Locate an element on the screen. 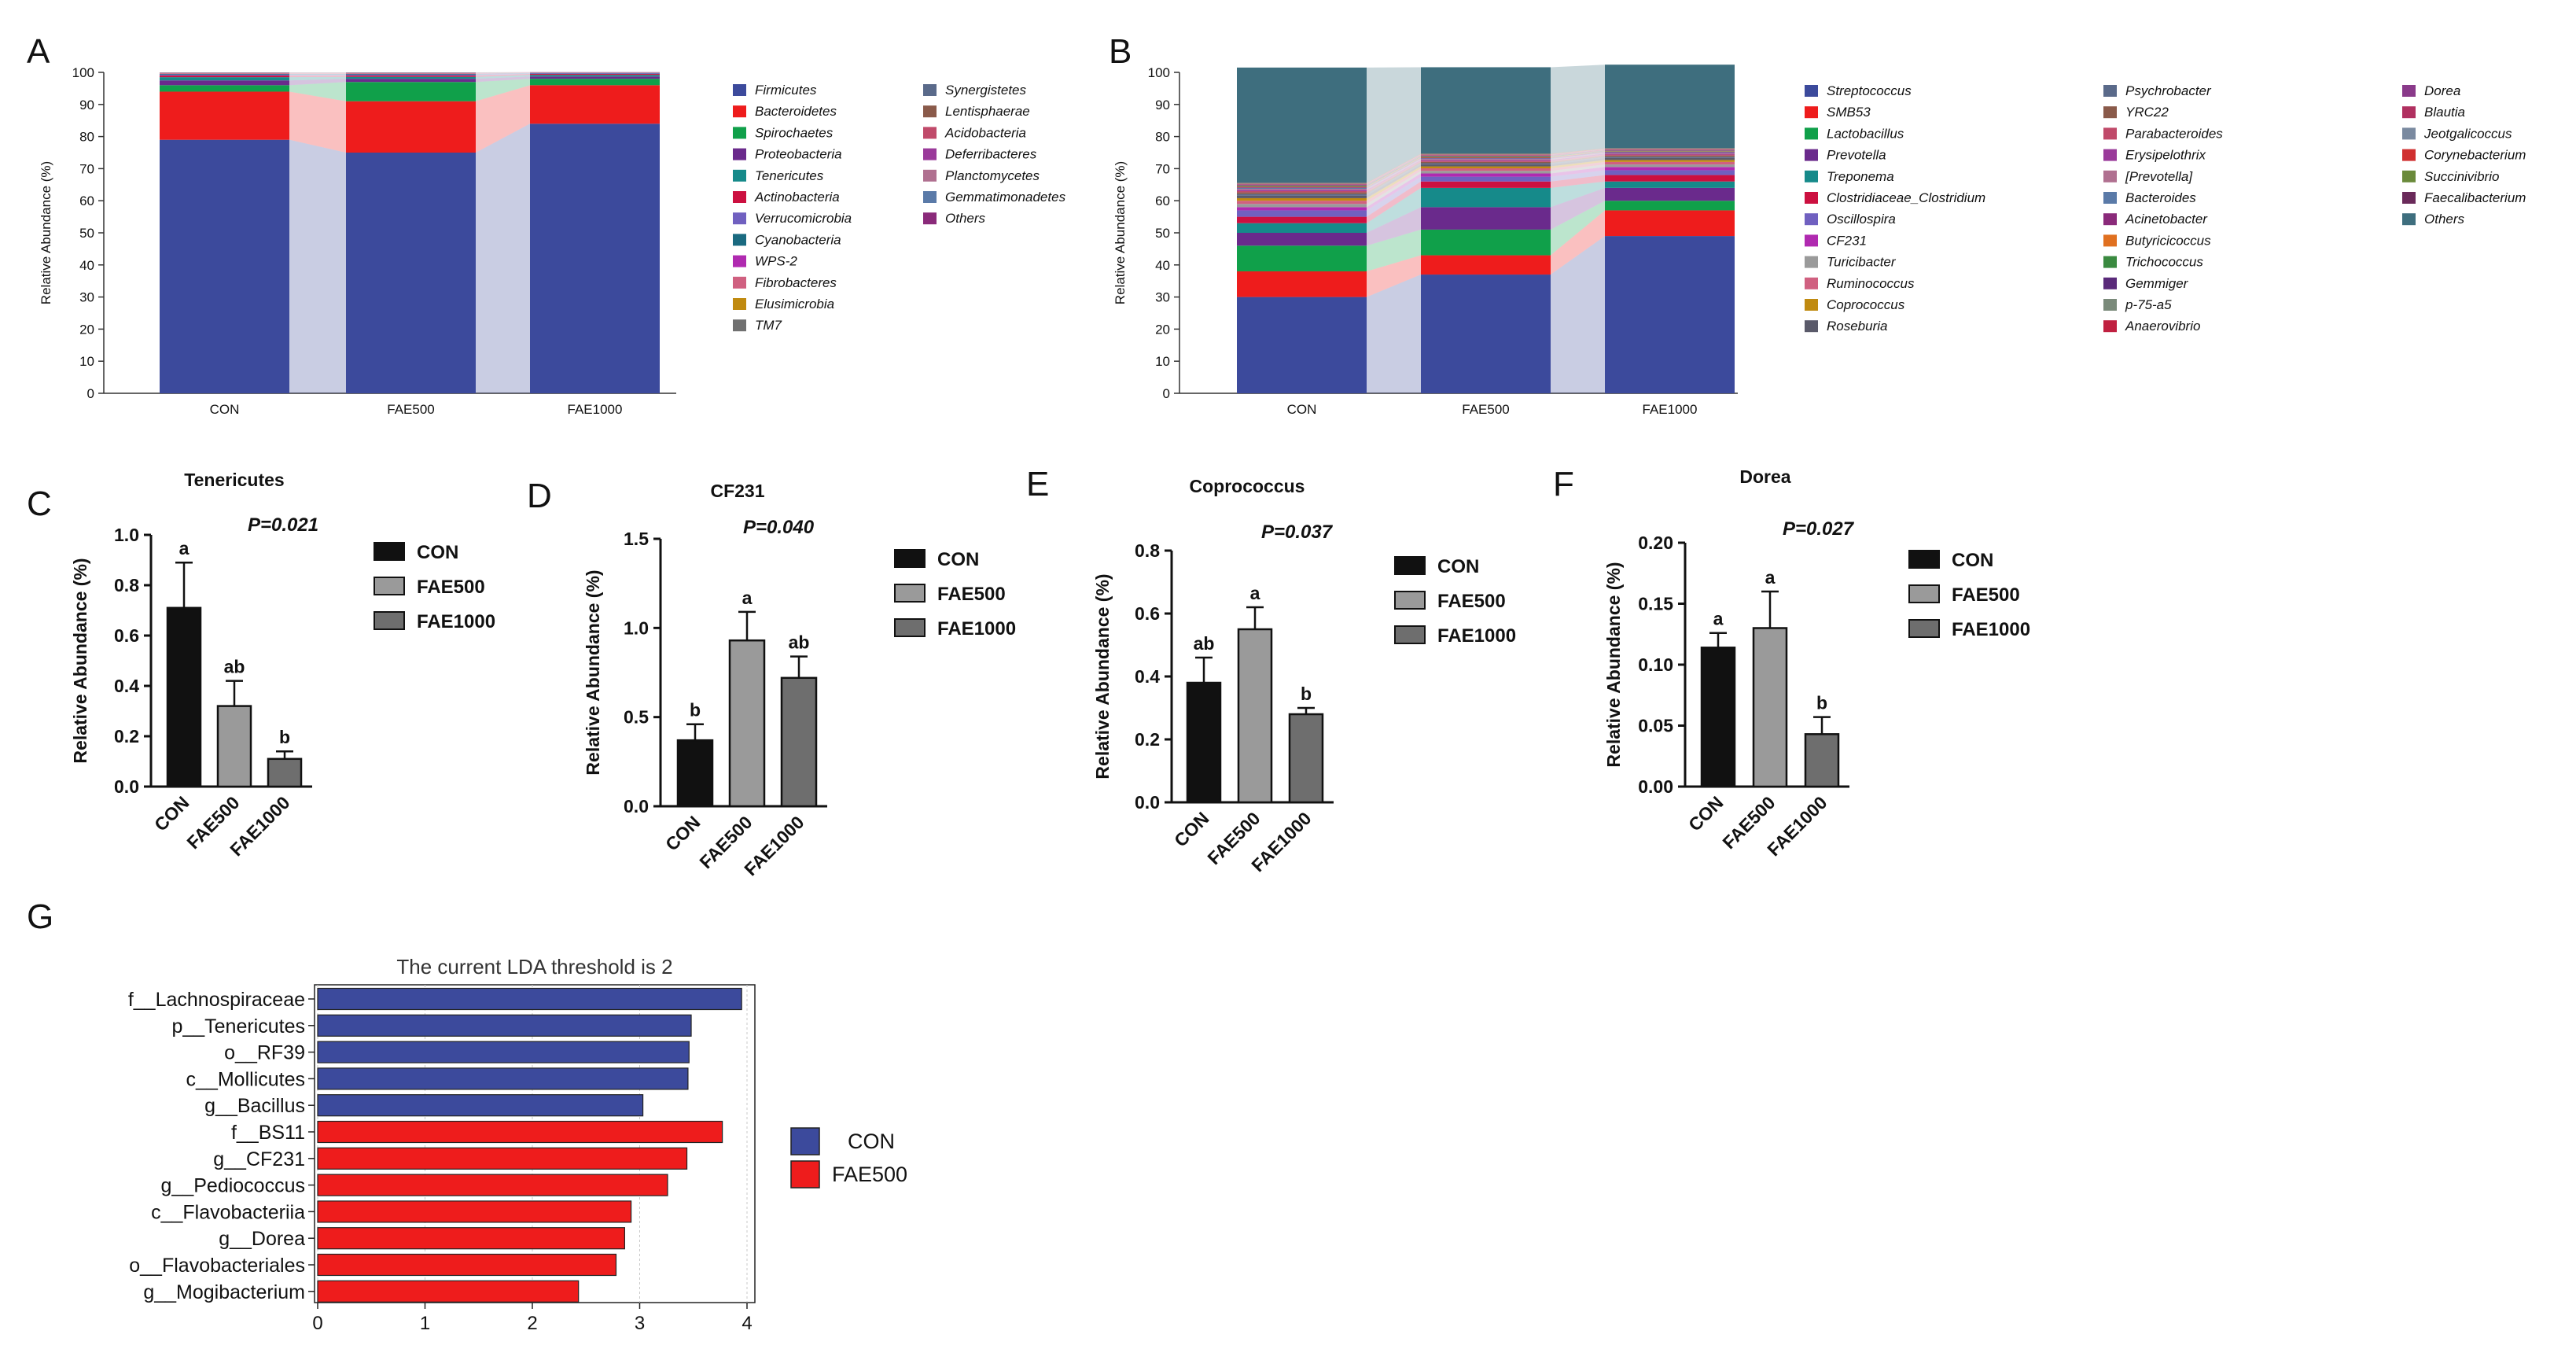  bar-fae500-bacteroidetes is located at coordinates (411, 127).